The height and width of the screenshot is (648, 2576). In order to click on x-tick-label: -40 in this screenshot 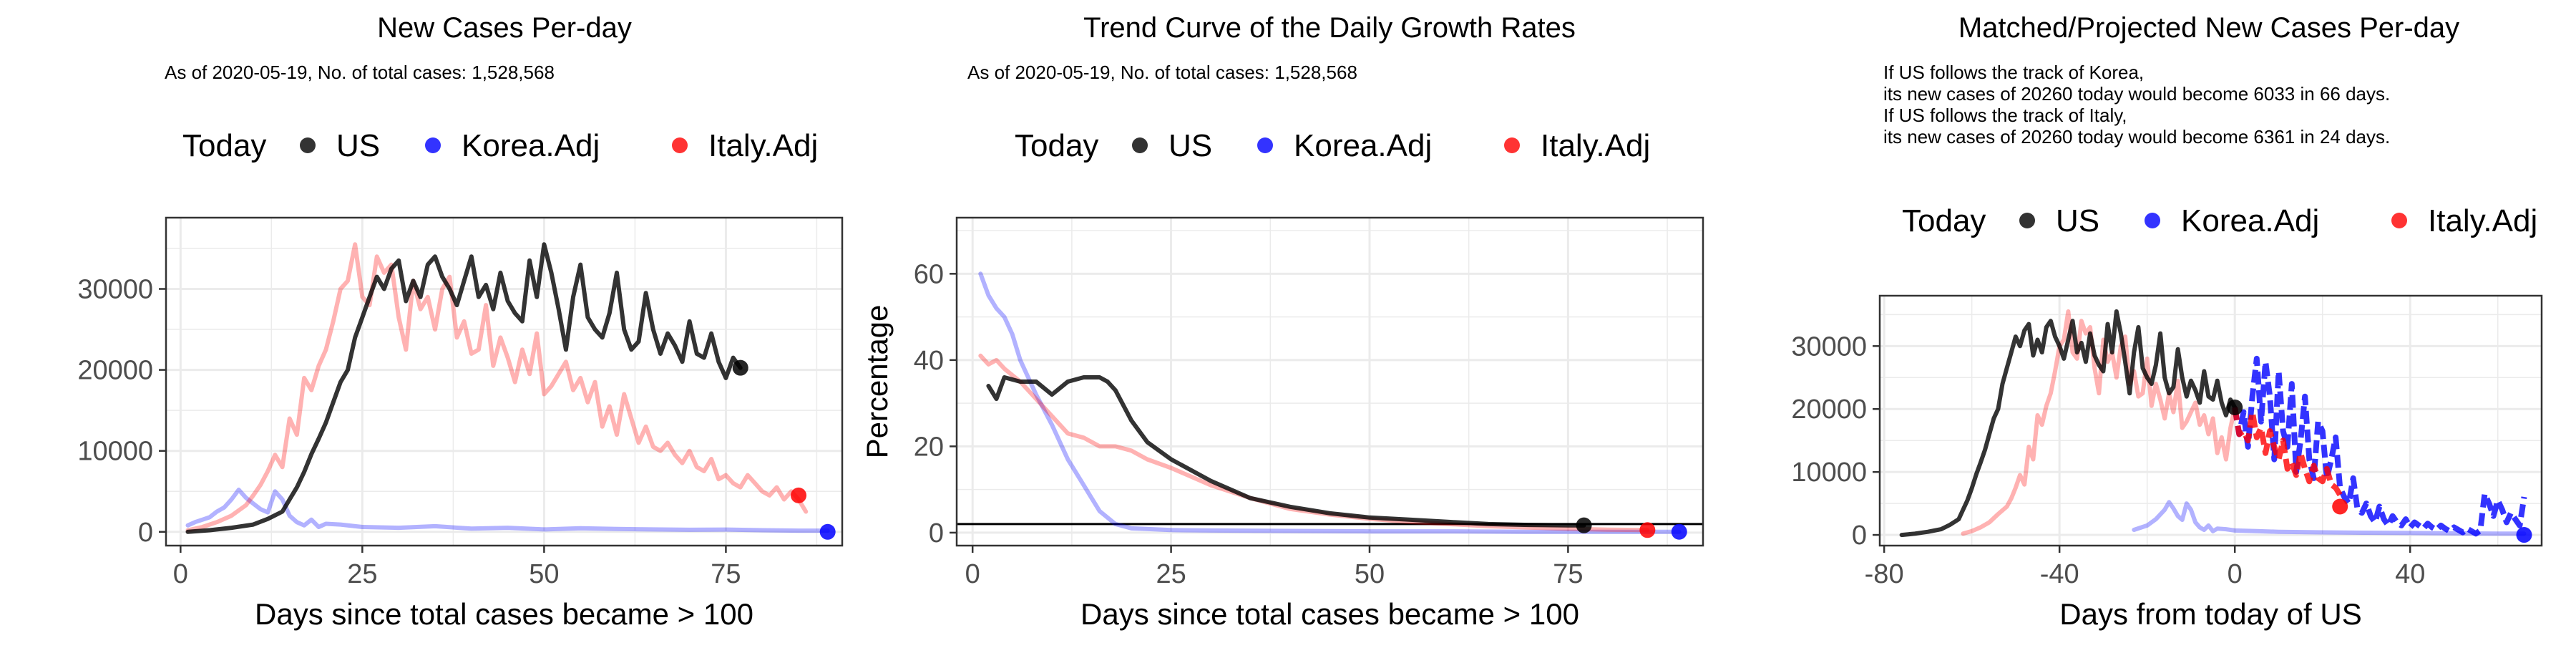, I will do `click(2059, 574)`.